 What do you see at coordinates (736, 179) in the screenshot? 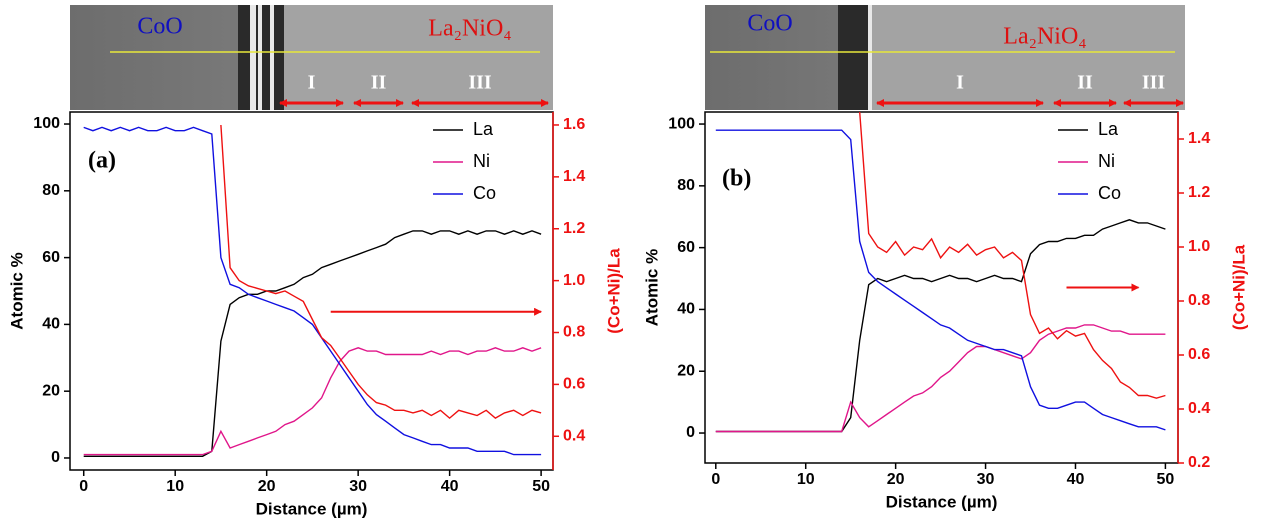
I see `panel-label: (b)` at bounding box center [736, 179].